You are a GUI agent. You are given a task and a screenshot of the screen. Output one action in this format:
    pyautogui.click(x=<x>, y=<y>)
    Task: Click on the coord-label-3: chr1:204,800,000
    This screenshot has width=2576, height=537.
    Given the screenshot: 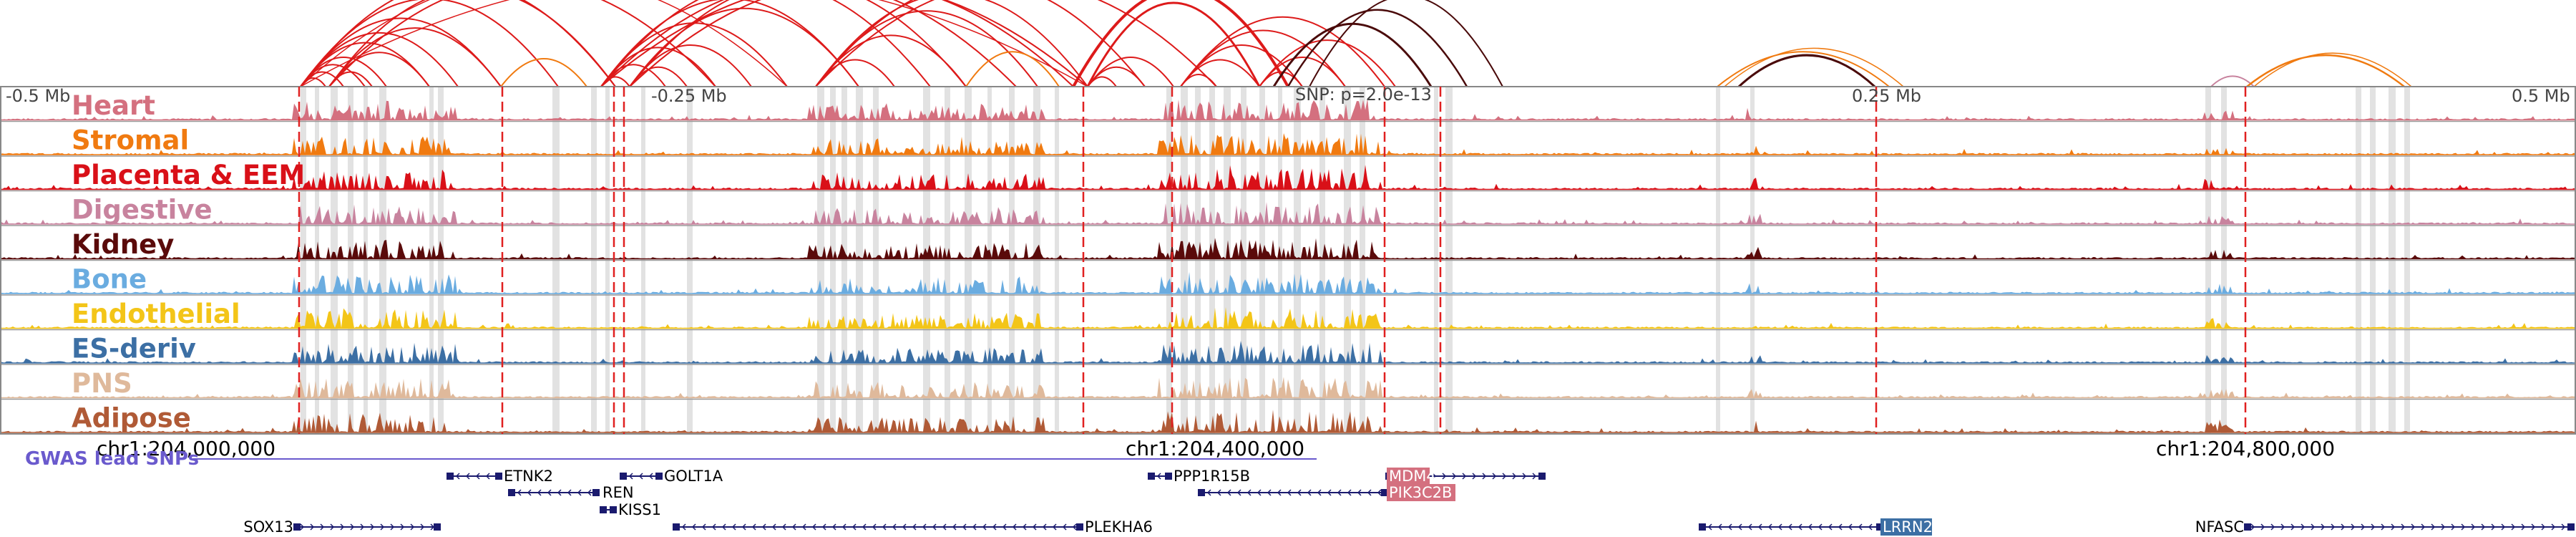 What is the action you would take?
    pyautogui.click(x=2245, y=448)
    